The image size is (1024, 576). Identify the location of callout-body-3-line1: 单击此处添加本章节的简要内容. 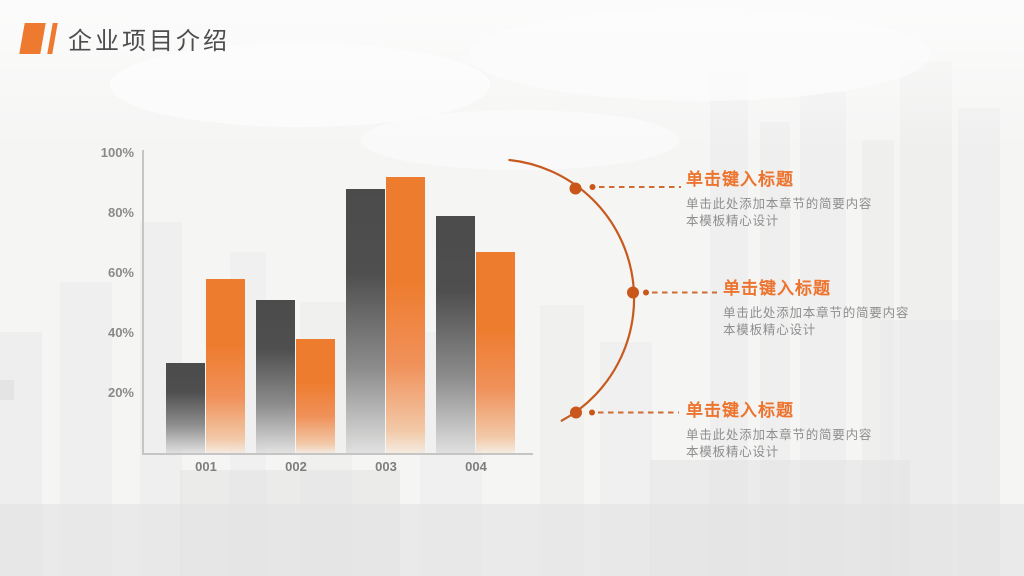
(779, 435).